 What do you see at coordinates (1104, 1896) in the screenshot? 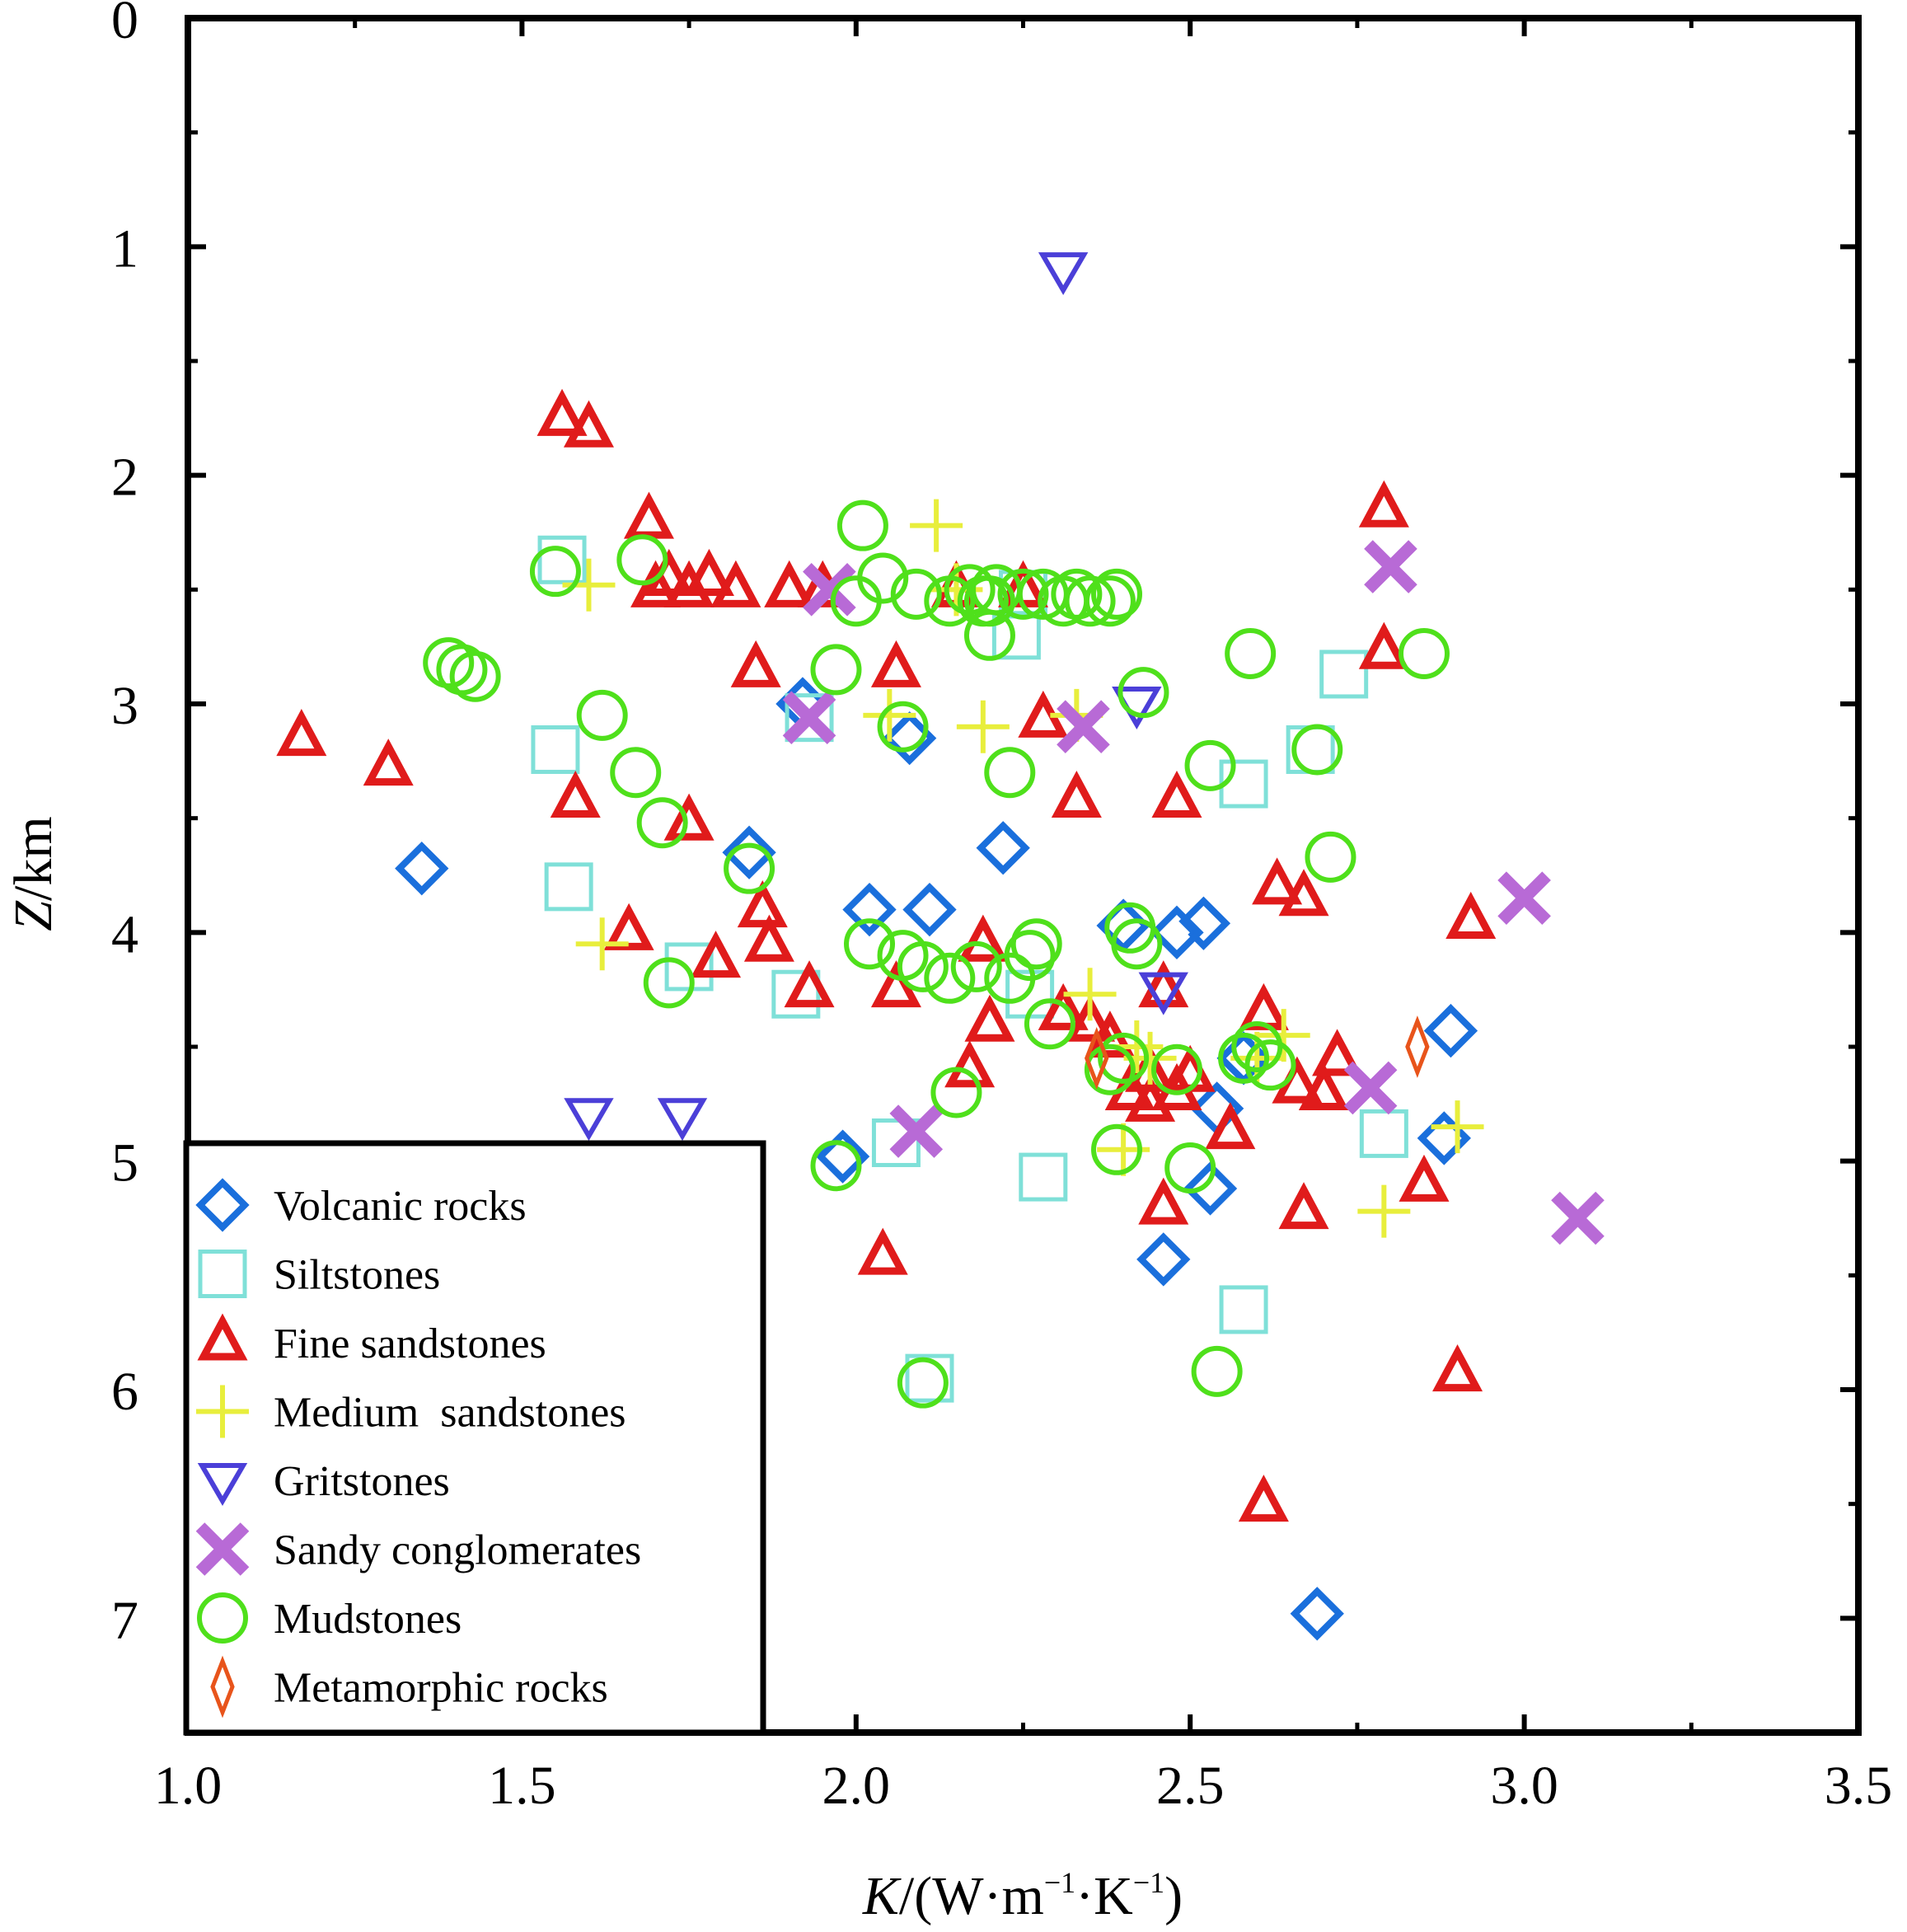
I see `x-axis-title-mid: ·K` at bounding box center [1104, 1896].